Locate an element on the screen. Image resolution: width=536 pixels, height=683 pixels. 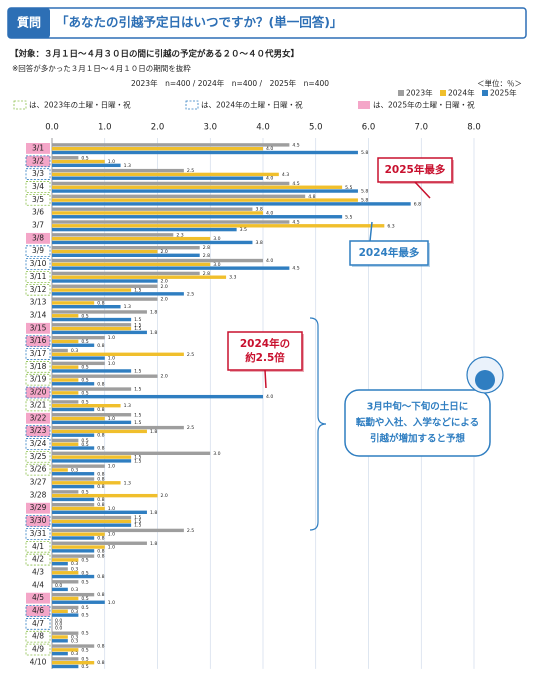
y-tick-label: 4/7 is located at coordinates (38, 623).